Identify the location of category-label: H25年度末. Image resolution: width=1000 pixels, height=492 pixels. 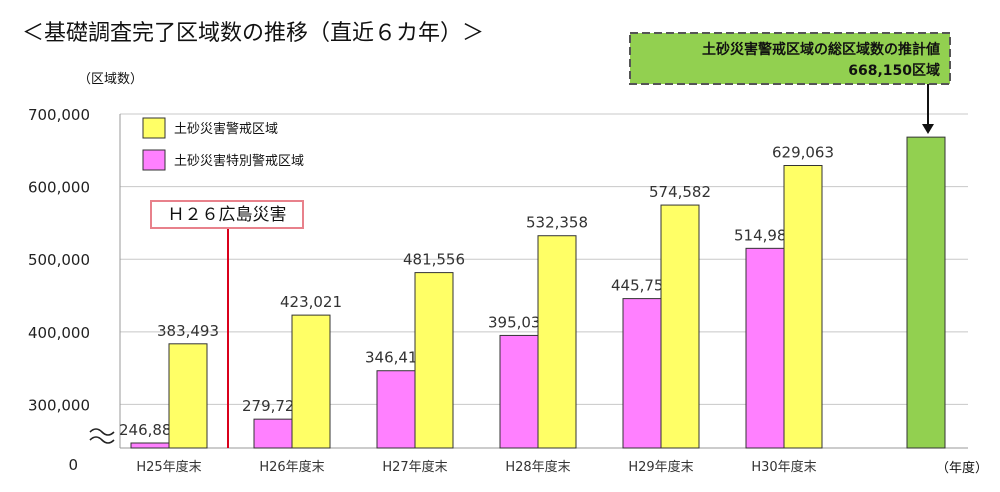
(168, 467).